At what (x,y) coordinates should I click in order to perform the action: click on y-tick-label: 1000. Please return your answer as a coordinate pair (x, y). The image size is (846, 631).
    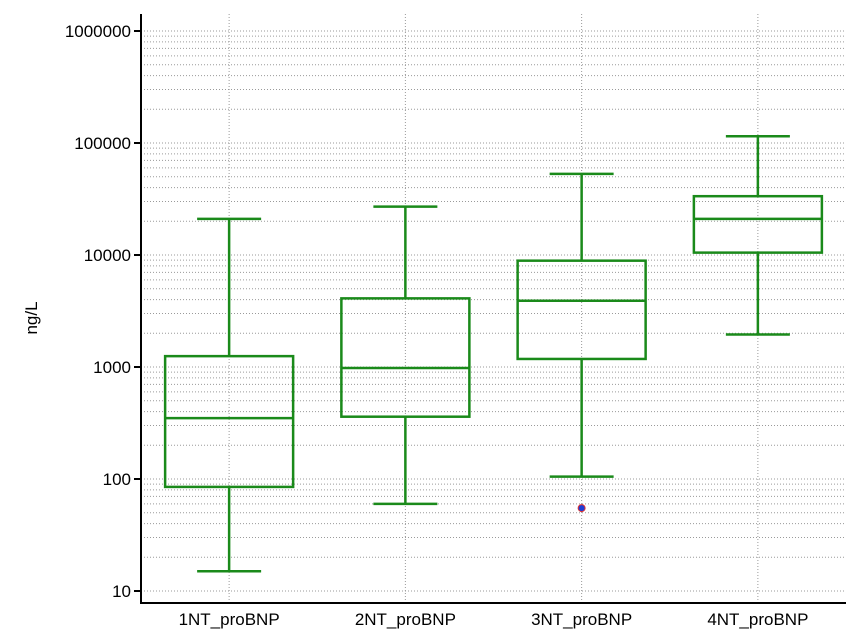
    Looking at the image, I should click on (112, 367).